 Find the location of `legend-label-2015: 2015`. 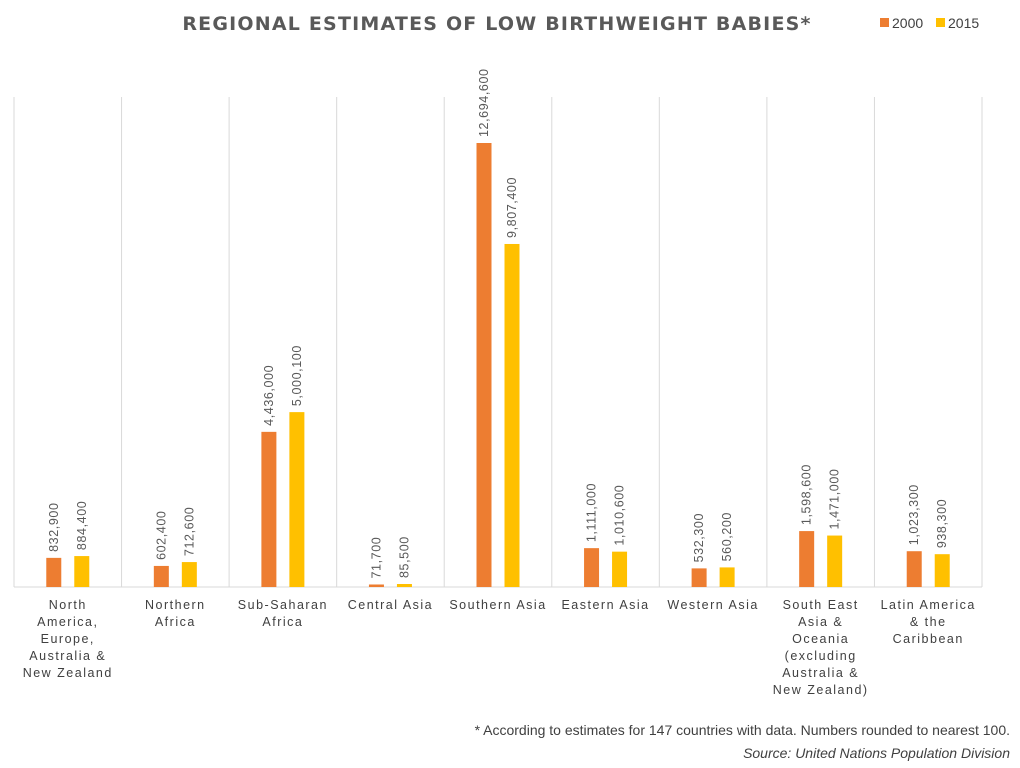

legend-label-2015: 2015 is located at coordinates (963, 23).